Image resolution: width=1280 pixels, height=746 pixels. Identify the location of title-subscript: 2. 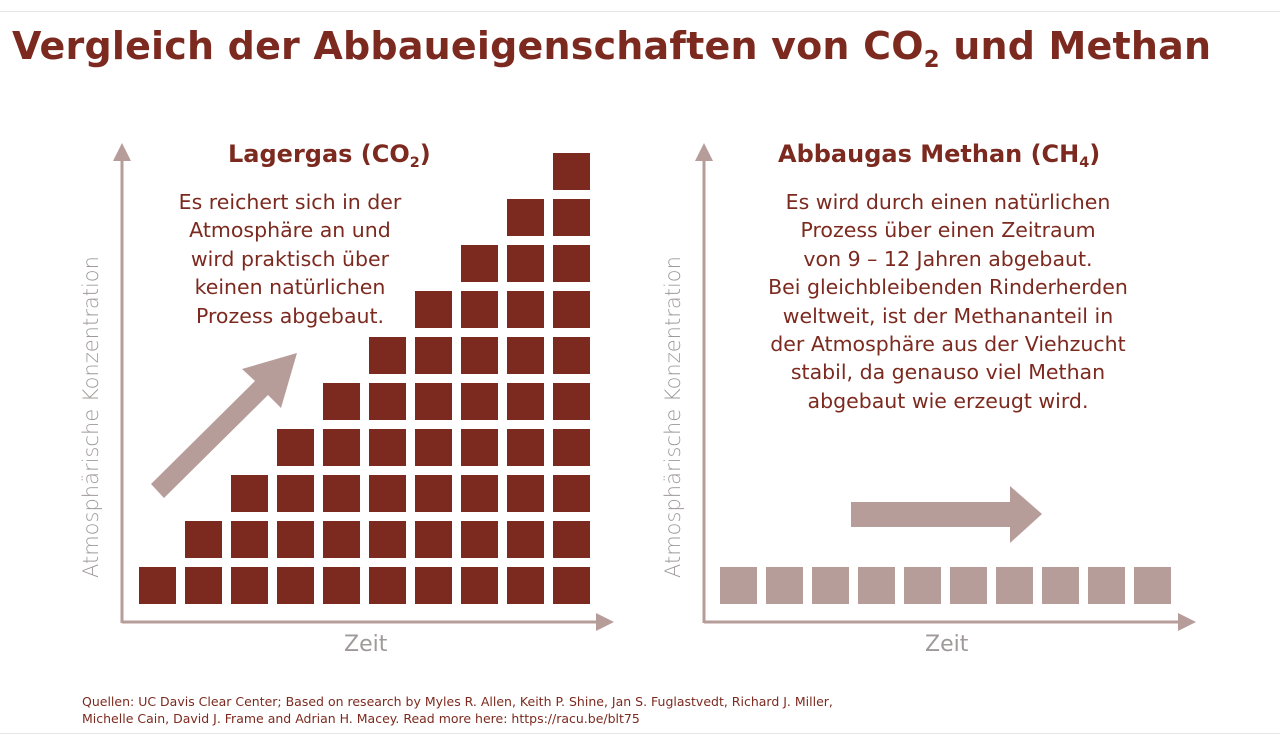
(931, 59).